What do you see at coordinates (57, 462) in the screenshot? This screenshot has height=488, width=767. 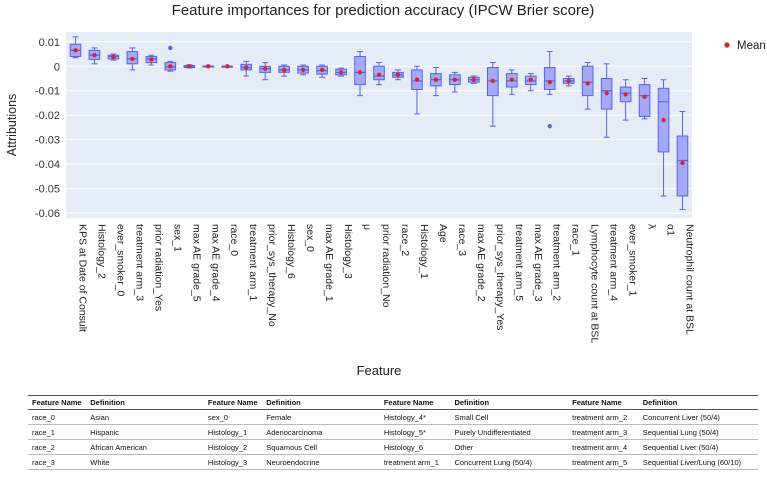 I see `table-cell: race_3` at bounding box center [57, 462].